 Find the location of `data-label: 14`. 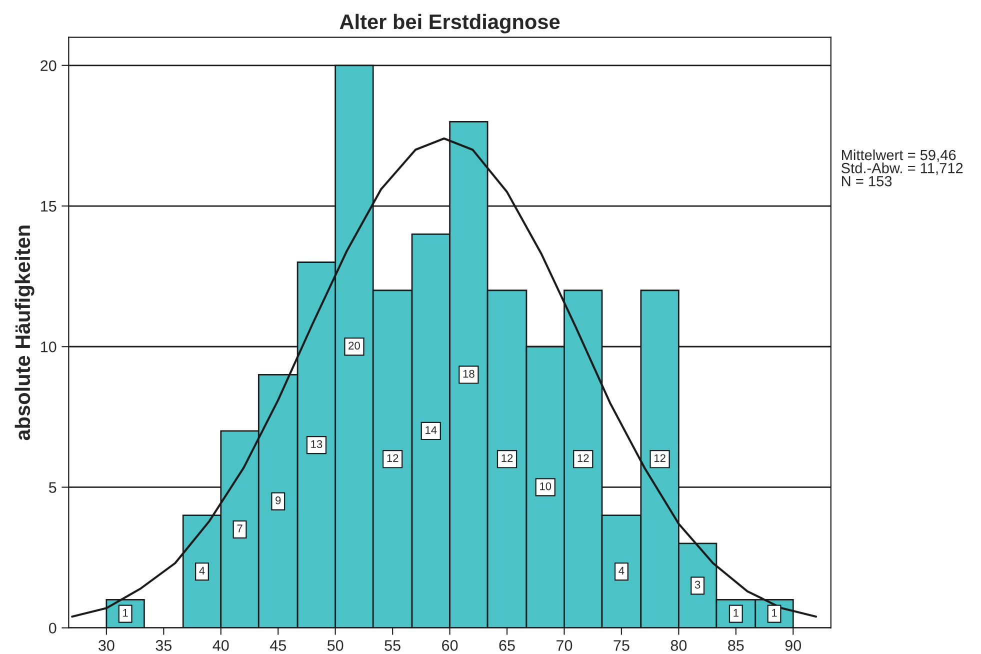

data-label: 14 is located at coordinates (431, 430).